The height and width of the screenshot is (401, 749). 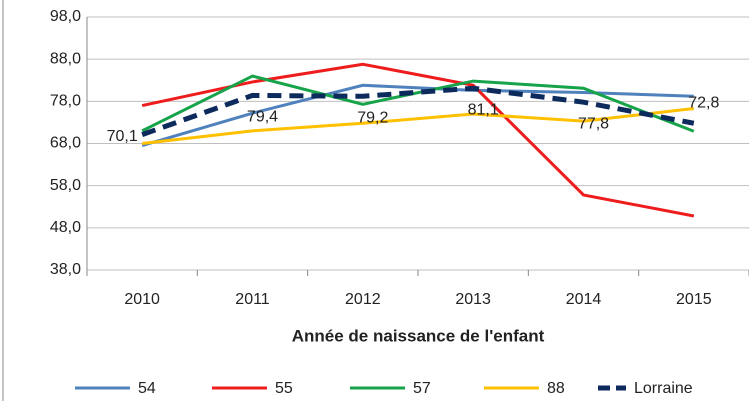 I want to click on data-label: 70,1, so click(x=122, y=136).